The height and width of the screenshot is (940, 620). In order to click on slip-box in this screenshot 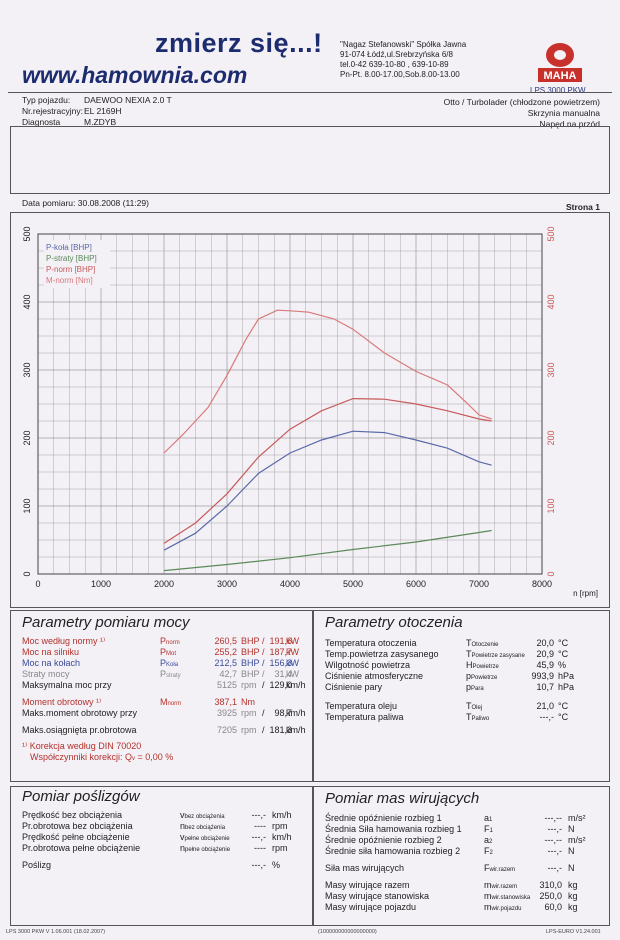, I will do `click(161, 856)`.